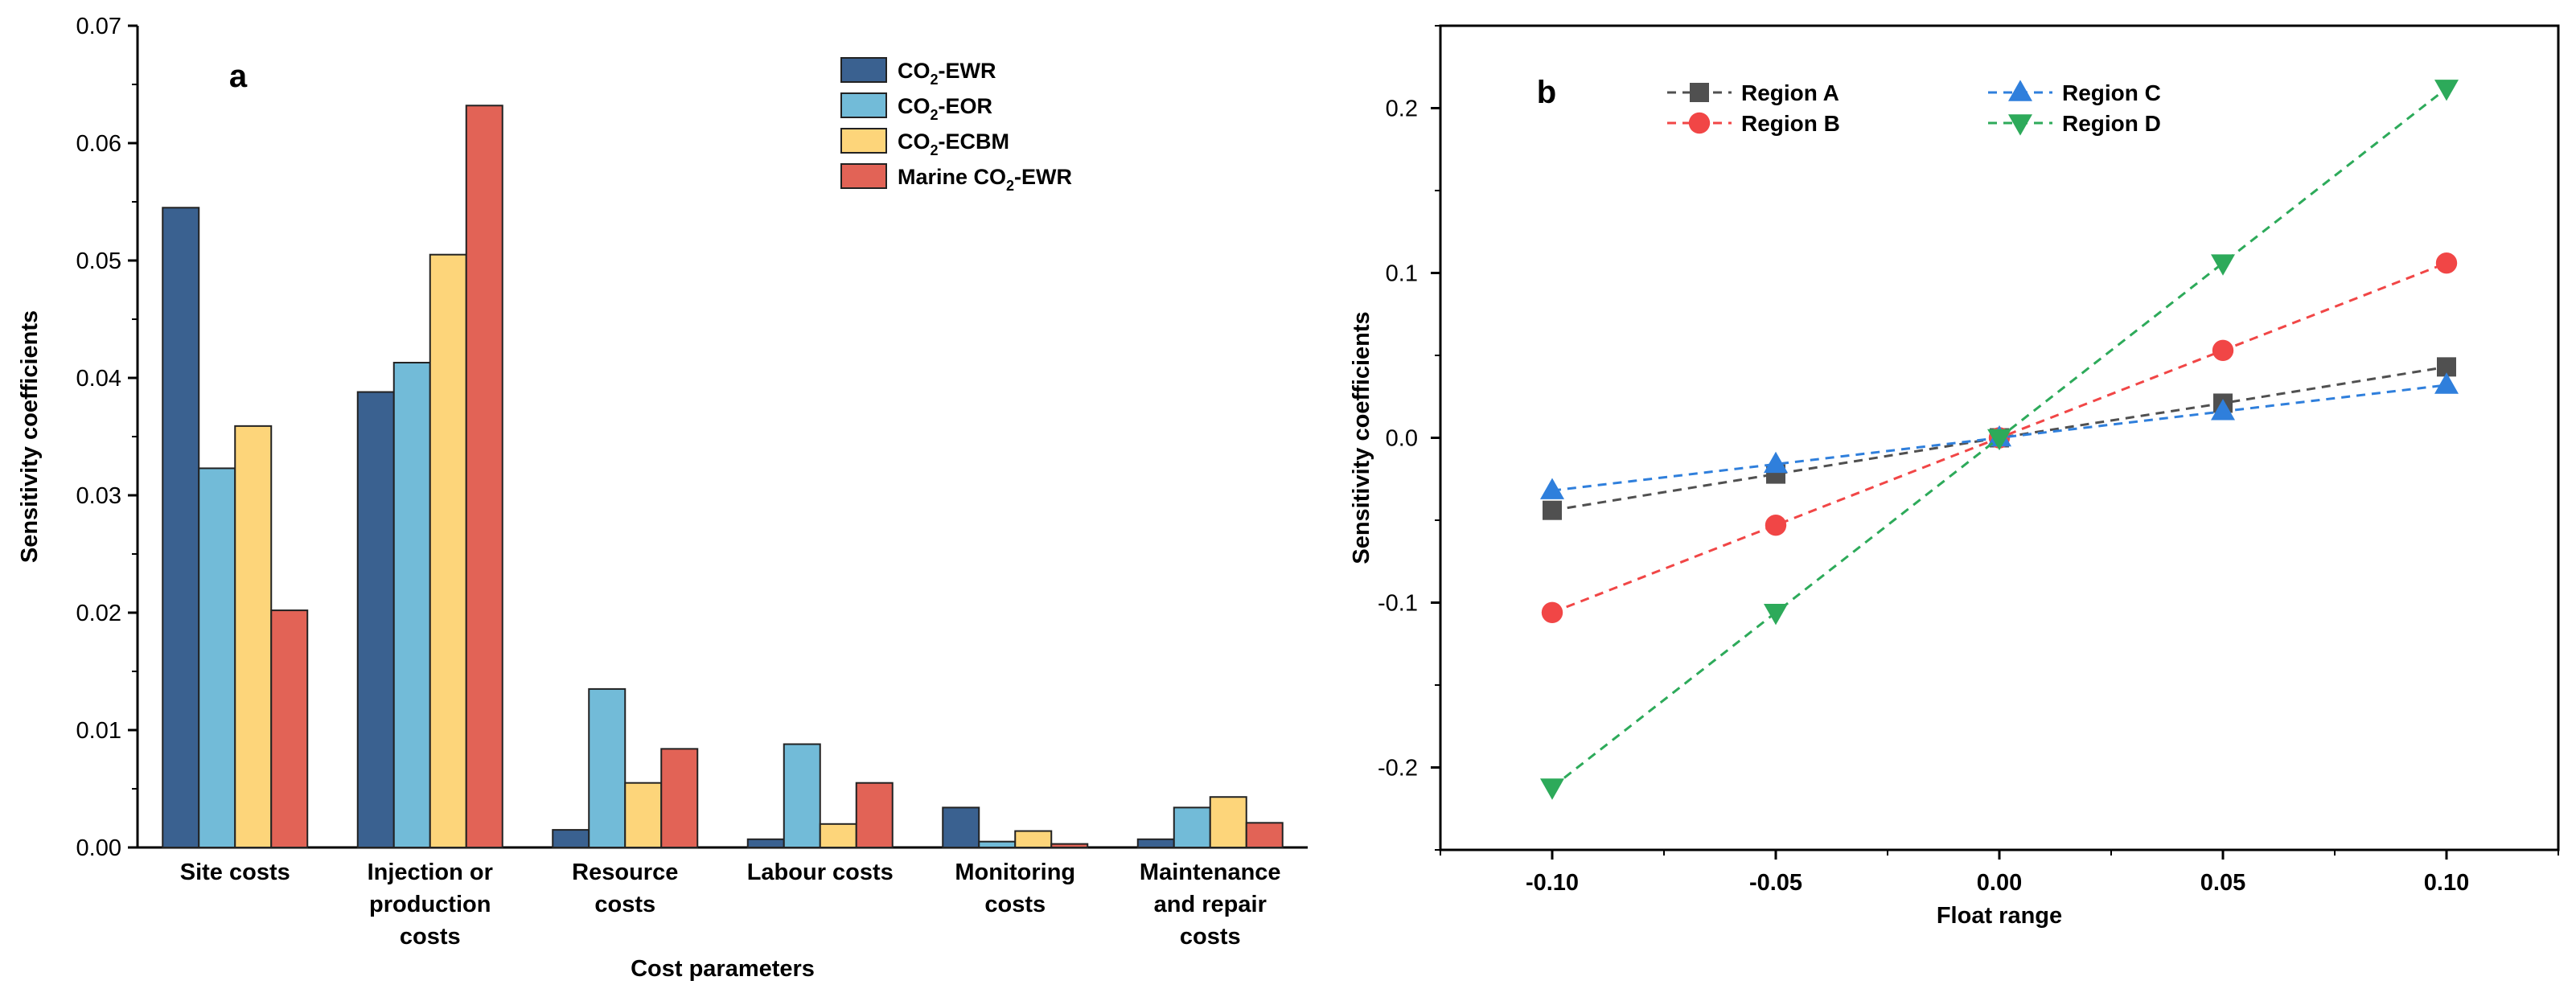  I want to click on x-axis-title: Cost parameters, so click(723, 969).